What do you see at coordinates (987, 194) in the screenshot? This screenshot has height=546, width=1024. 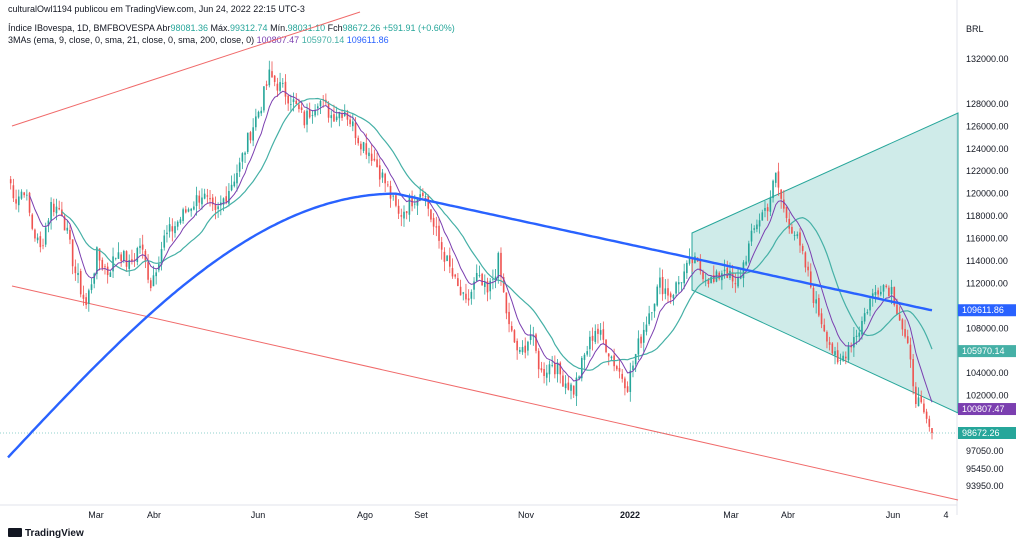 I see `price-tick-label: 120000.00` at bounding box center [987, 194].